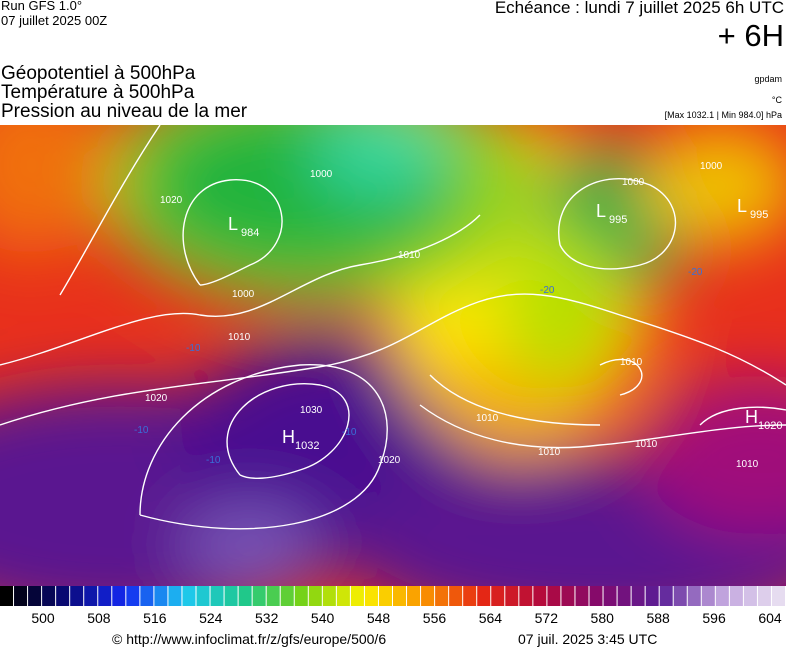 The height and width of the screenshot is (648, 786). What do you see at coordinates (323, 618) in the screenshot?
I see `scale-tick-label: 540` at bounding box center [323, 618].